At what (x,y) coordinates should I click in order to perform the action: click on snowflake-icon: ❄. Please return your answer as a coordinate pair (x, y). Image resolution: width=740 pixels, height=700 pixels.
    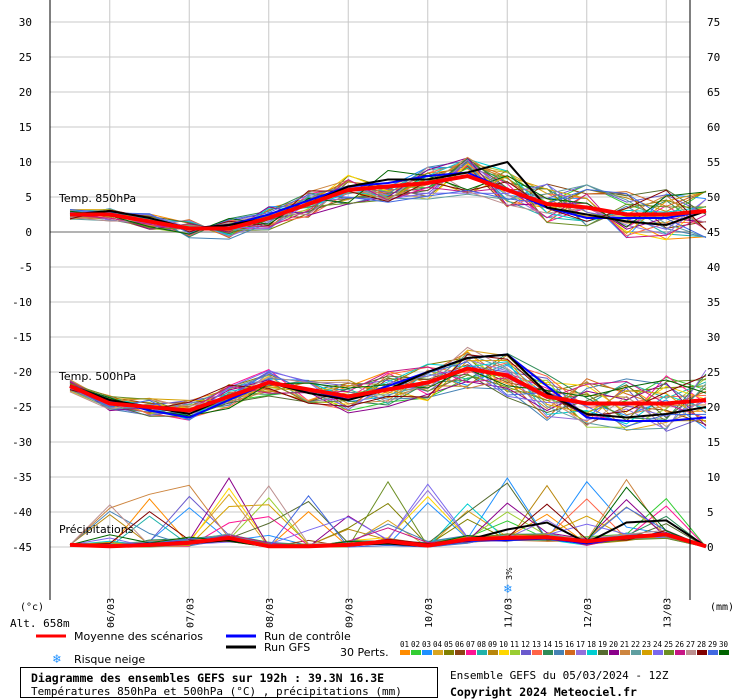
    Looking at the image, I should click on (507, 589).